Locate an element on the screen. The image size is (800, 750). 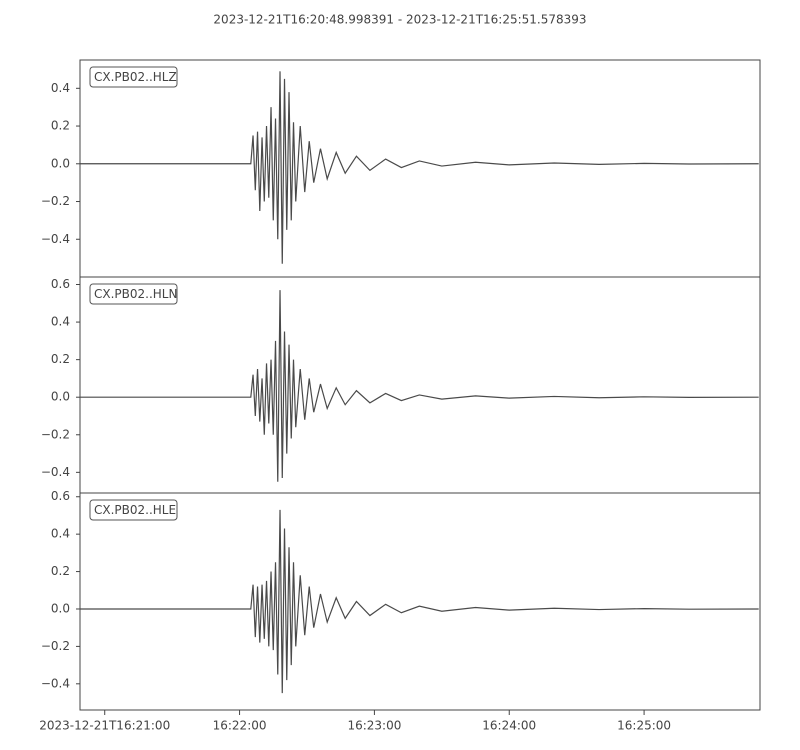
trace-label: CX.PB02..HLE is located at coordinates (135, 510).